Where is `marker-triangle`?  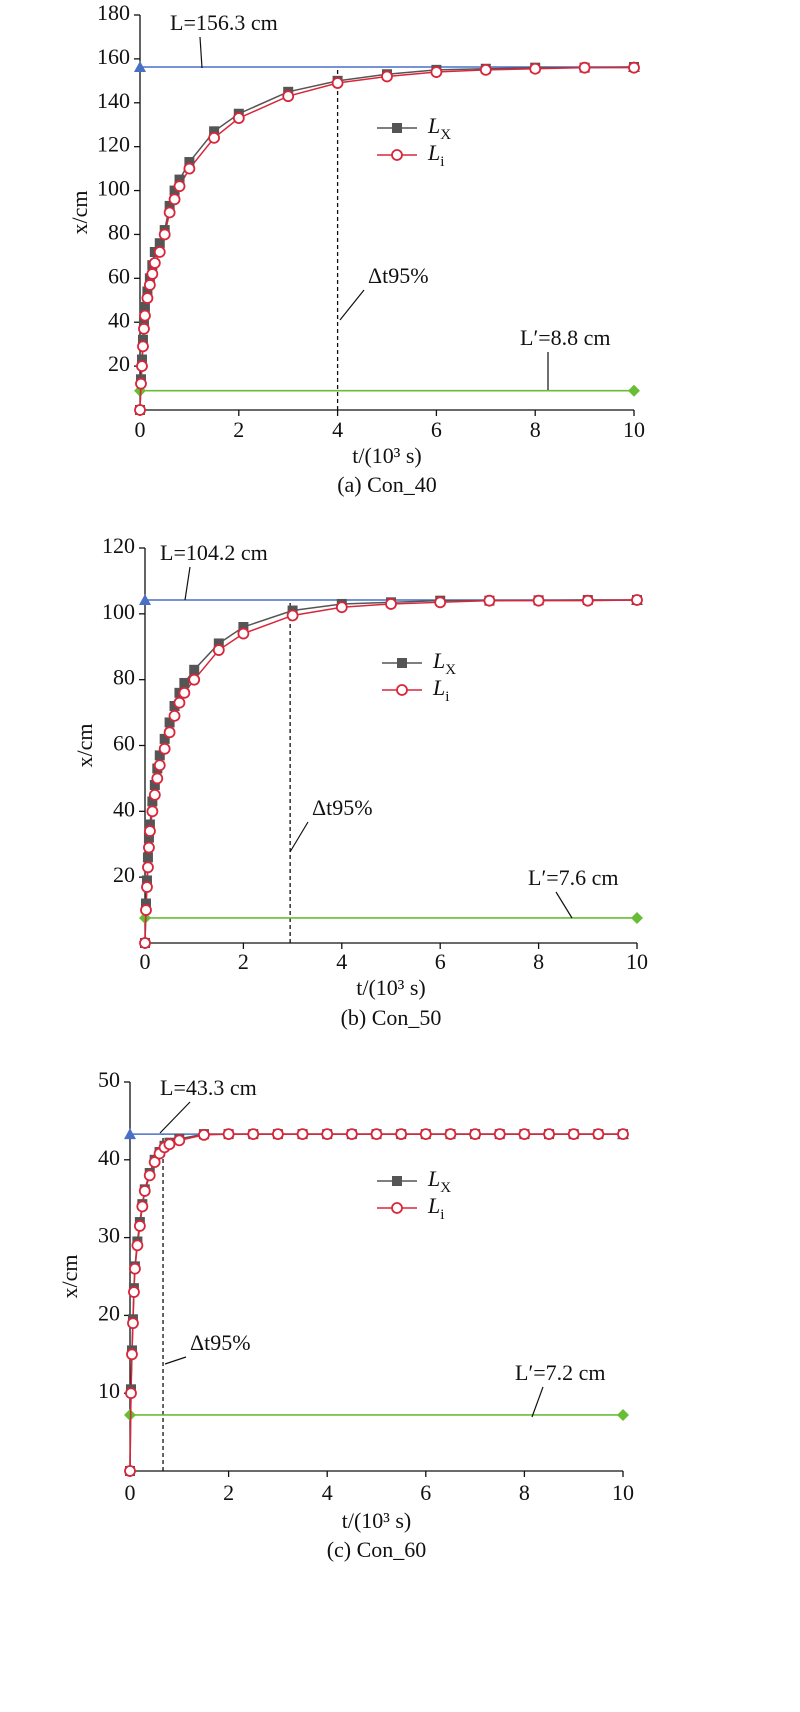
marker-triangle is located at coordinates (145, 600).